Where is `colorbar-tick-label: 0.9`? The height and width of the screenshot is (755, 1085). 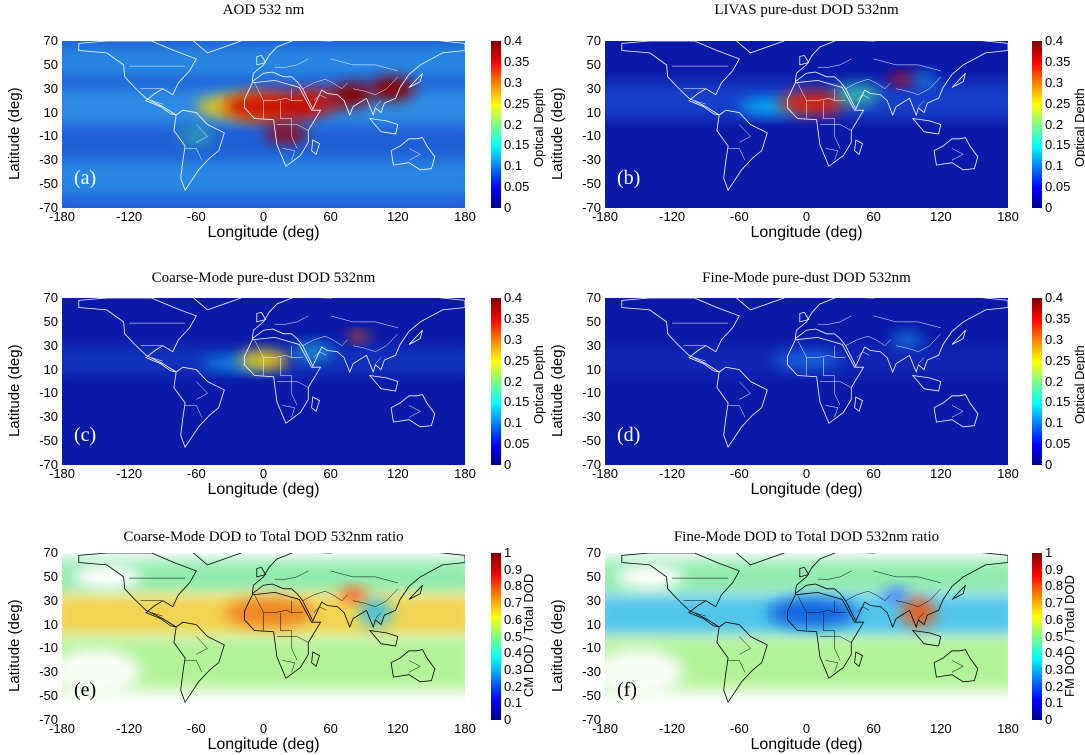 colorbar-tick-label: 0.9 is located at coordinates (513, 569).